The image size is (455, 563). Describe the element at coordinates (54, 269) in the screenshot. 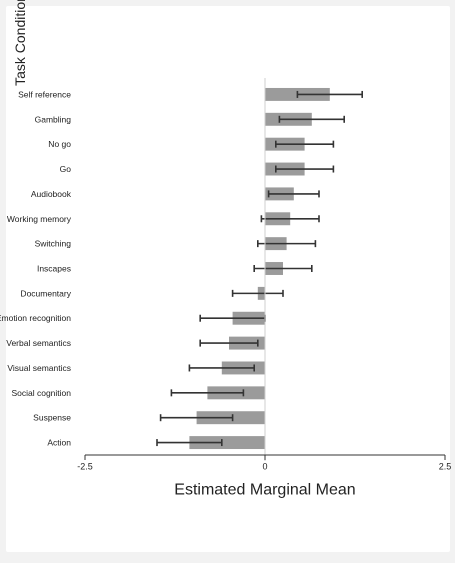

I see `category-tick-label: Inscapes` at that location.